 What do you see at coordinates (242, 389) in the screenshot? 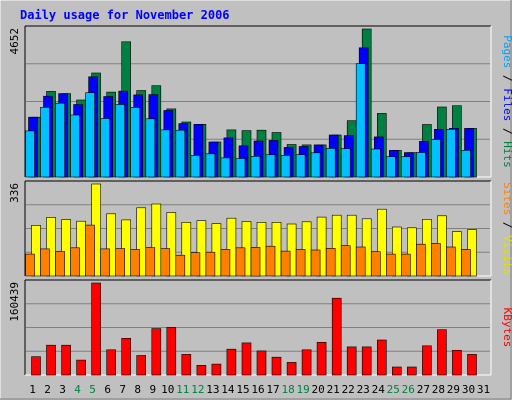
I see `x-tick-label-15: 15` at bounding box center [242, 389].